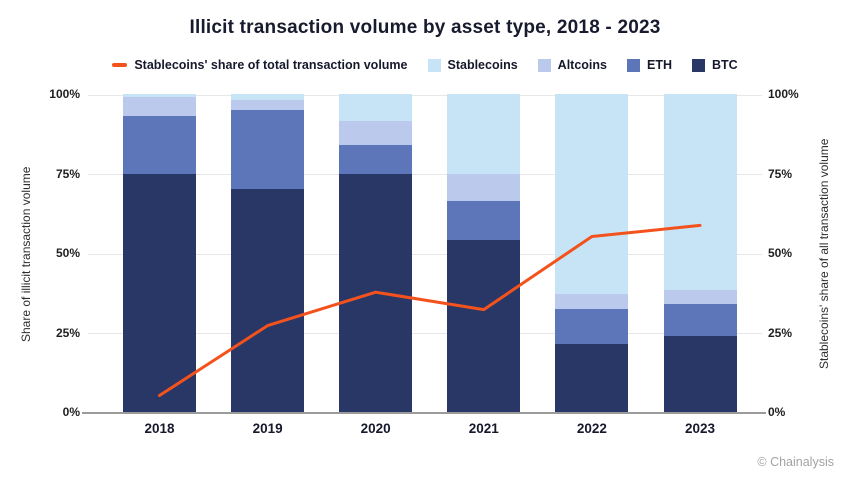  Describe the element at coordinates (376, 133) in the screenshot. I see `bar-segment-altcoins-2020` at that location.